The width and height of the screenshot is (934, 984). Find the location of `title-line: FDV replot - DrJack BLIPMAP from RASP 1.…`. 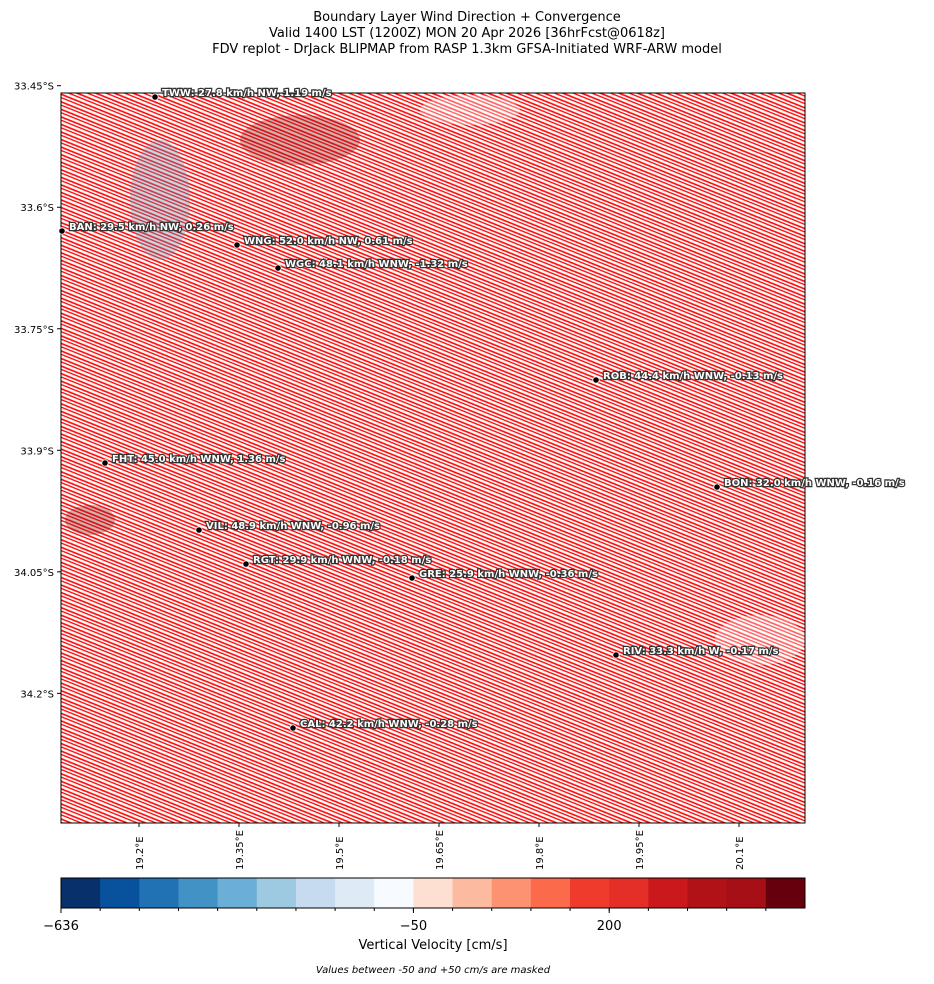

title-line: FDV replot - DrJack BLIPMAP from RASP 1.… is located at coordinates (467, 49).